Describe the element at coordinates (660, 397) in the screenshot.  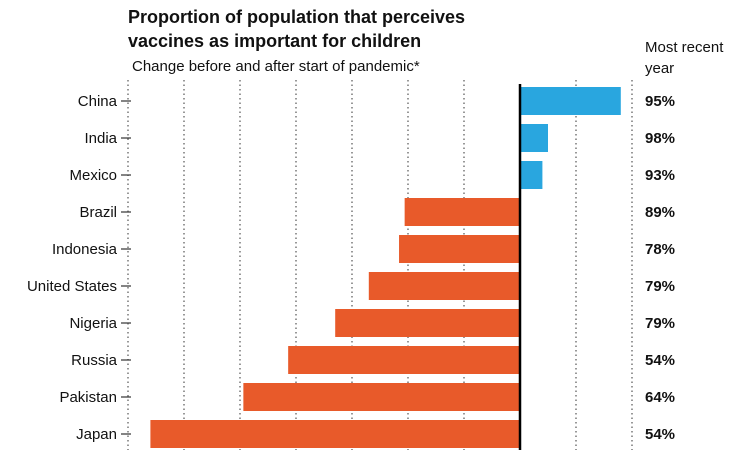
I see `most-recent-pakistan: 64%` at that location.